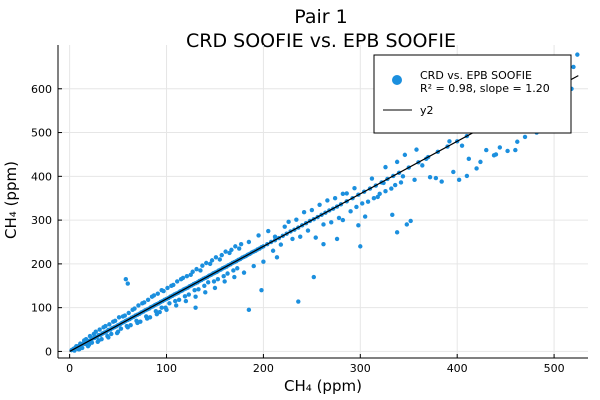  I want to click on x-axis-label: CH₄ (ppm), so click(323, 386).